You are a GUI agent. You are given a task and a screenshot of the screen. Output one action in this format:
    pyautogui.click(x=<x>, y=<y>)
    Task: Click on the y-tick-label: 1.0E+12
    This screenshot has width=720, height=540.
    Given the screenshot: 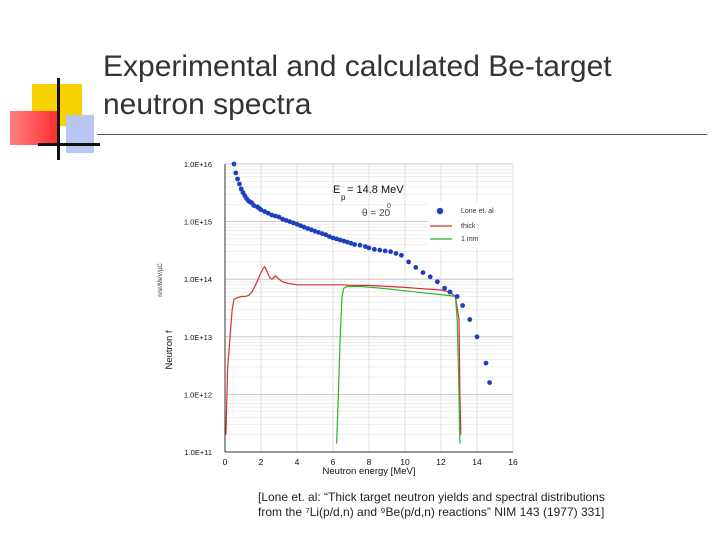 What is the action you would take?
    pyautogui.click(x=198, y=394)
    